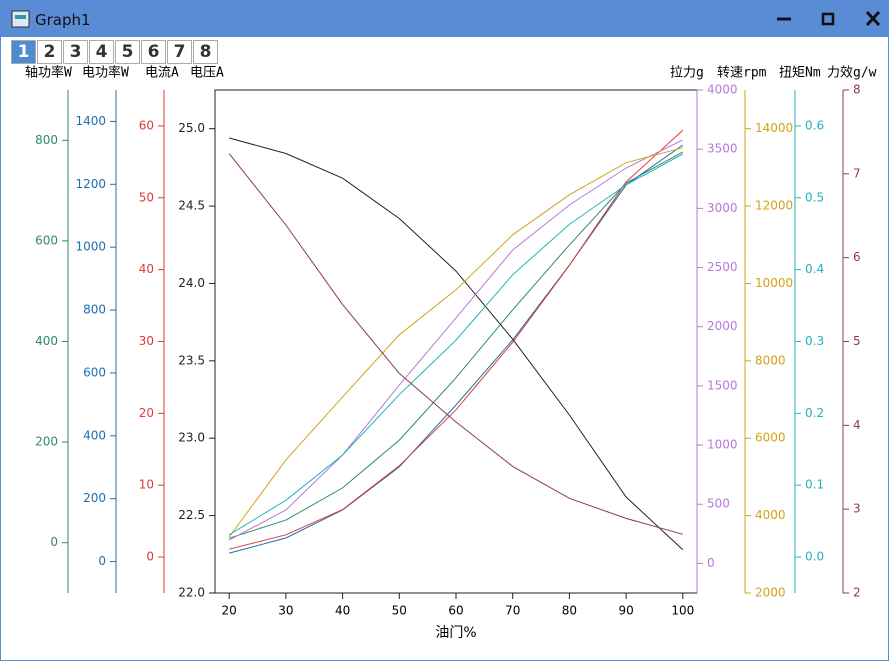 The height and width of the screenshot is (661, 889). Describe the element at coordinates (146, 269) in the screenshot. I see `y-tick-label: 40` at that location.